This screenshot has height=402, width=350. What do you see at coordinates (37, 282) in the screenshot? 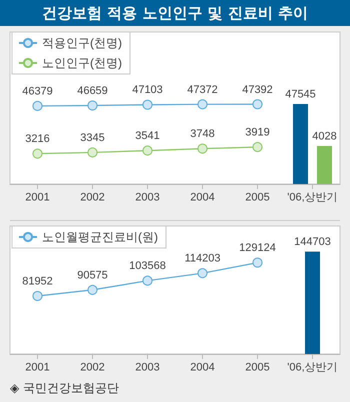
I see `data-label: 81952` at bounding box center [37, 282].